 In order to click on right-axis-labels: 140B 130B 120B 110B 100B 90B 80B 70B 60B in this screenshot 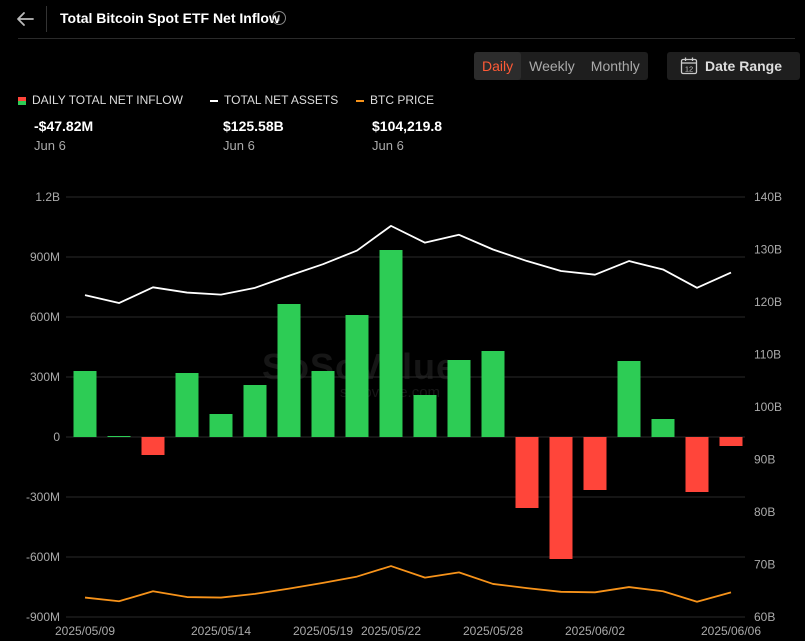, I will do `click(768, 407)`.